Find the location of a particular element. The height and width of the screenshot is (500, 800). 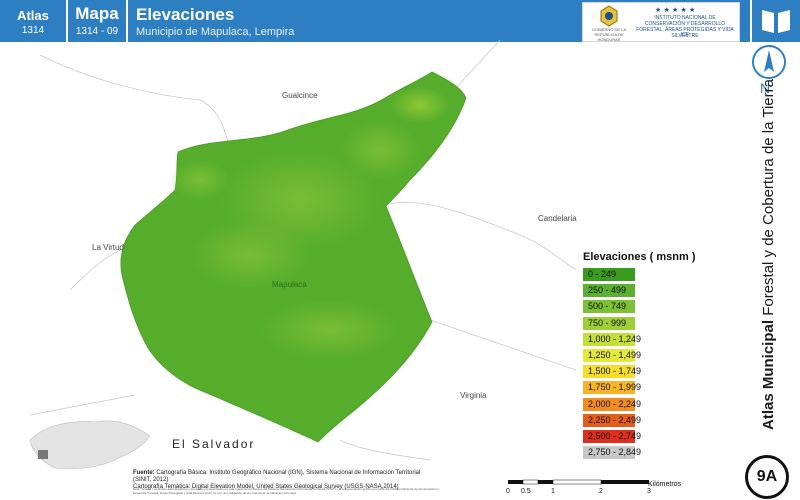

mapa-code-cell: Mapa 1314 - 09 is located at coordinates (98, 21).